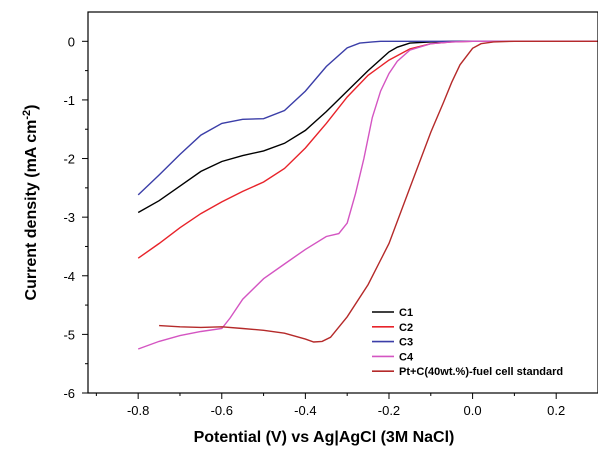  What do you see at coordinates (406, 328) in the screenshot?
I see `legend-label-2: C2` at bounding box center [406, 328].